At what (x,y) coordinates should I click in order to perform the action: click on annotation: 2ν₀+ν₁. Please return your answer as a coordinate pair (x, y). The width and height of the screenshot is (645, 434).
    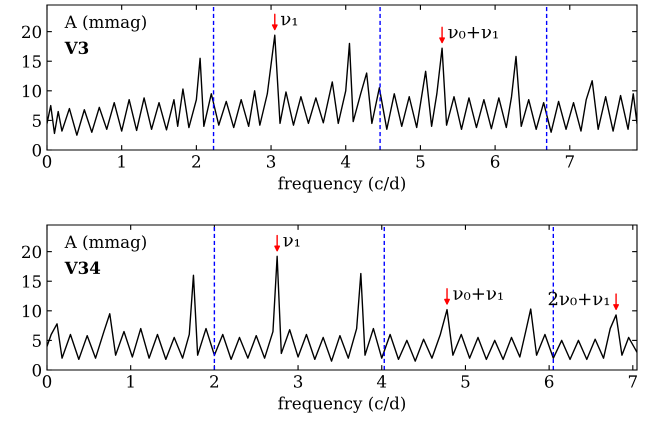
    Looking at the image, I should click on (579, 299).